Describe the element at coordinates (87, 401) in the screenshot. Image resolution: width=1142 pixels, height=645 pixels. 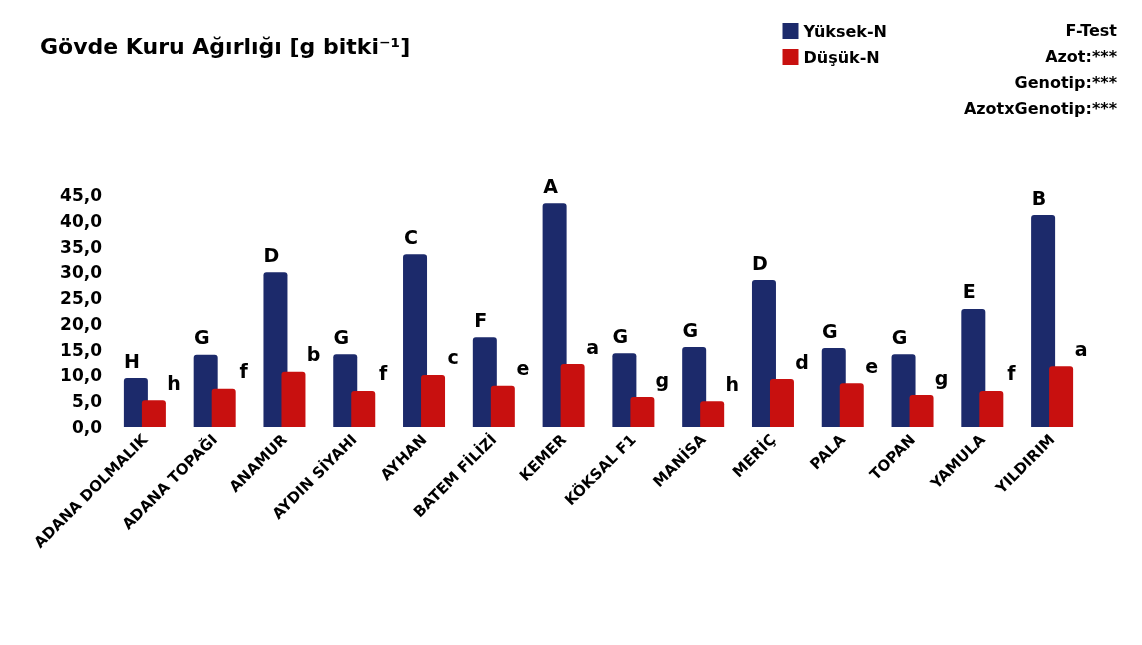
I see `y-tick-label: 5,0` at that location.